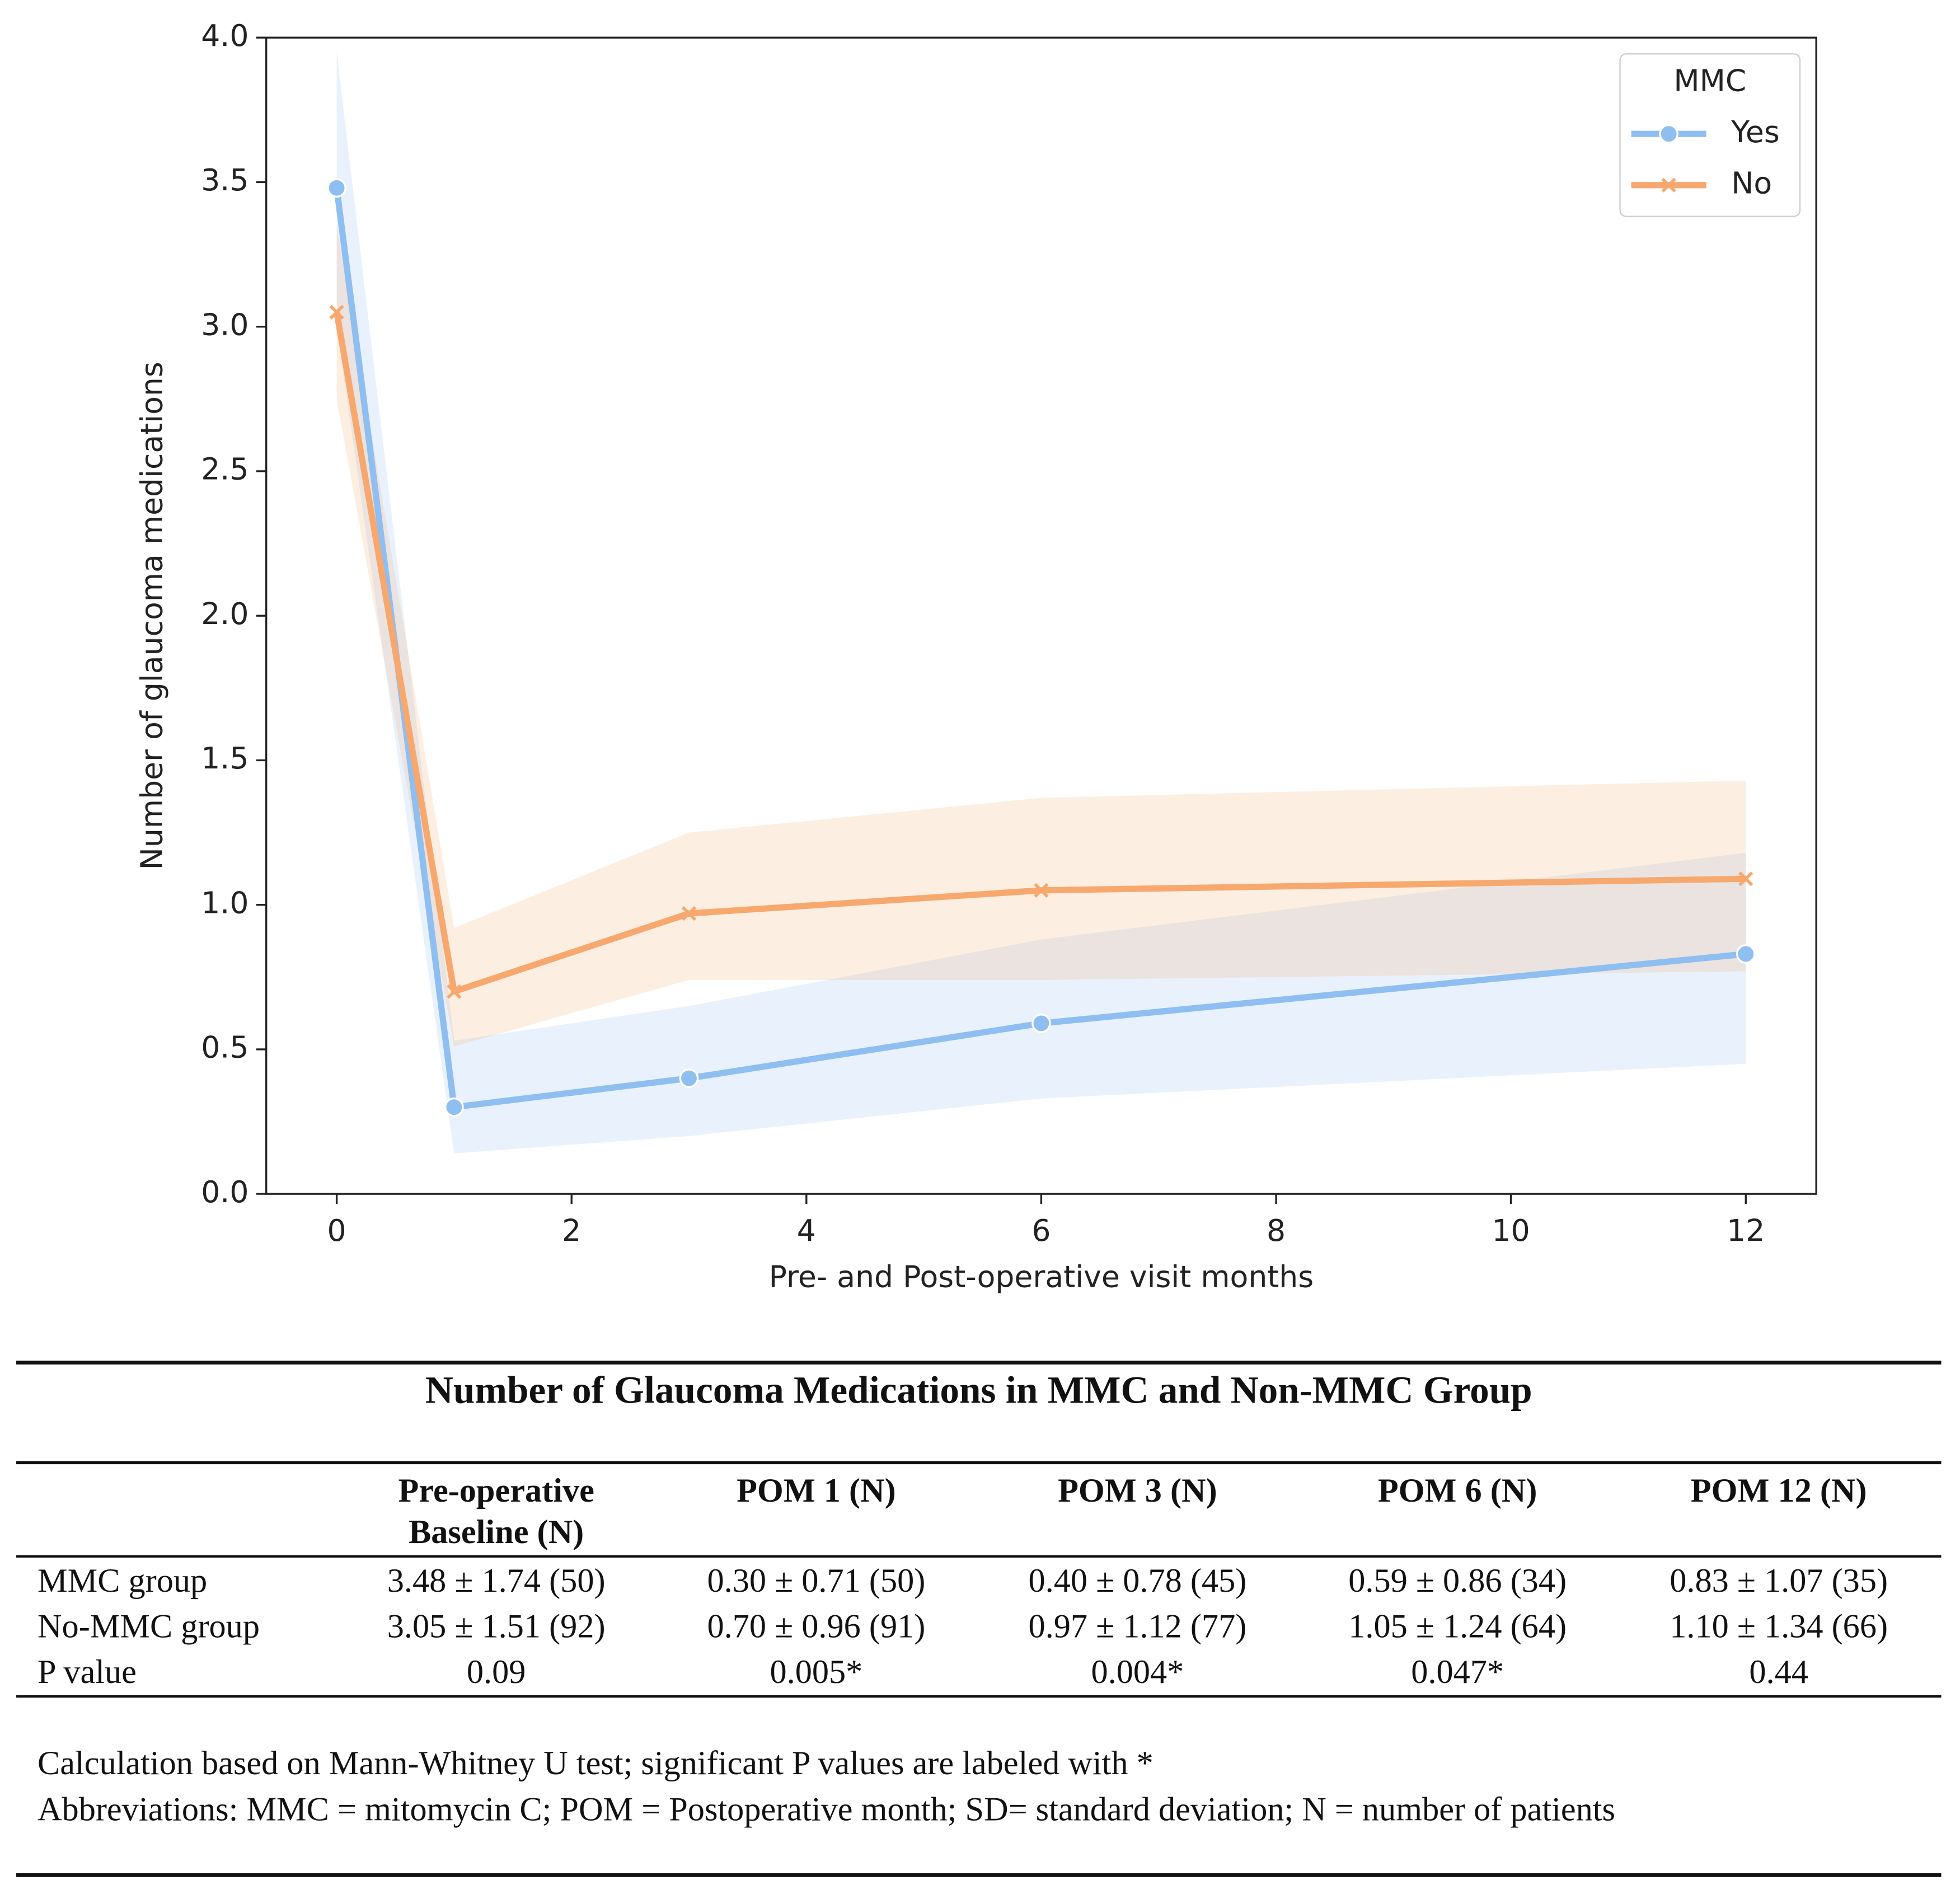 This screenshot has width=1960, height=1899. What do you see at coordinates (1755, 131) in the screenshot?
I see `legend-label: Yes` at bounding box center [1755, 131].